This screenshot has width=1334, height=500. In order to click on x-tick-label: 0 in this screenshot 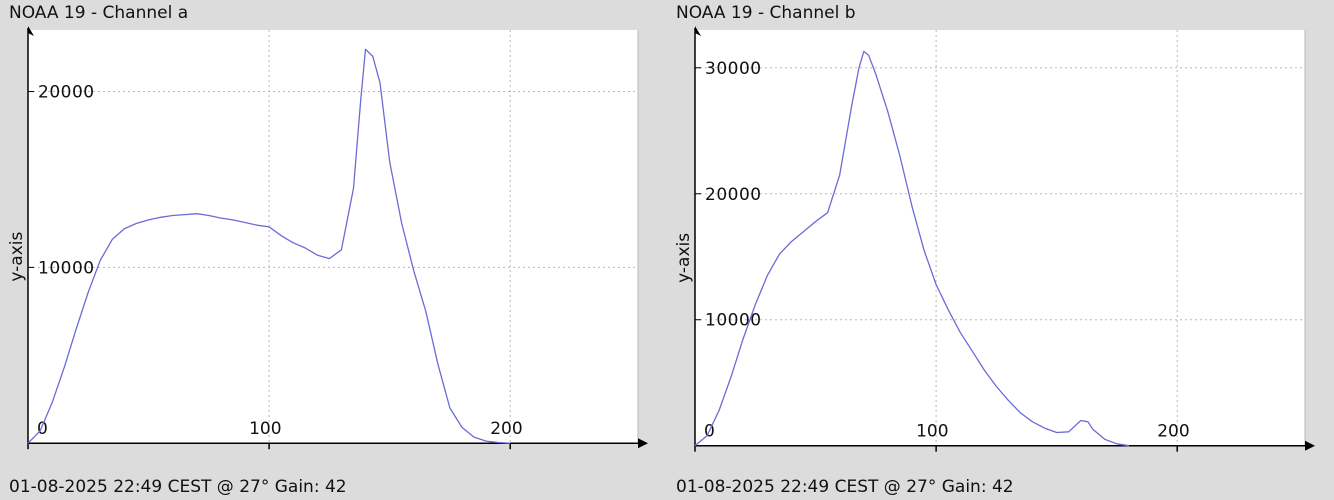, I will do `click(42, 429)`.